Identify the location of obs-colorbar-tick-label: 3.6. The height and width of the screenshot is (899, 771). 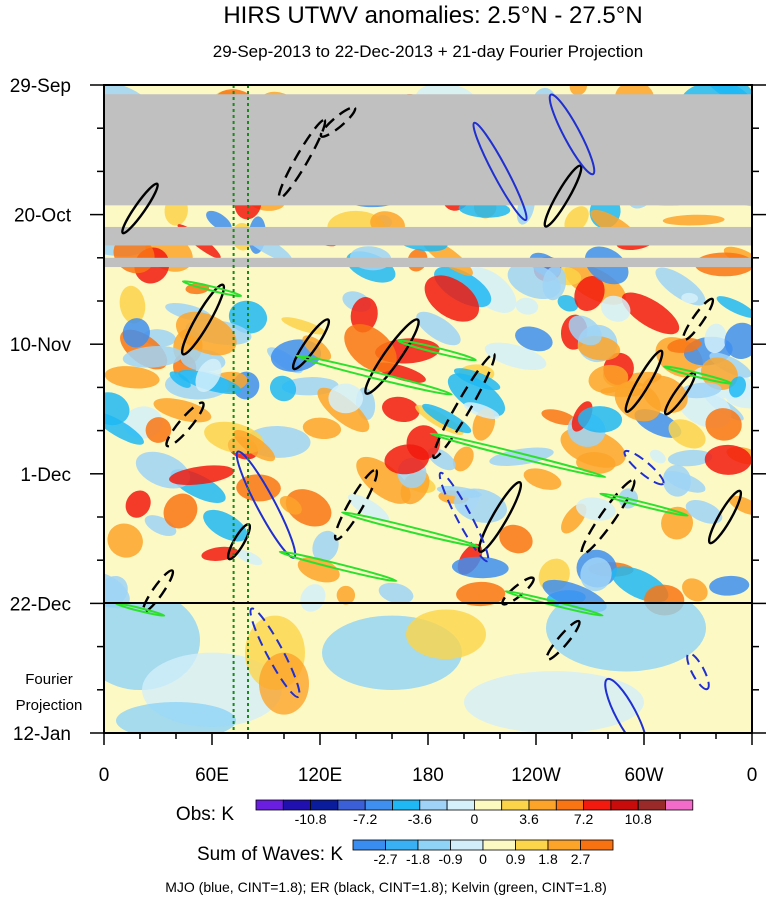
(529, 819).